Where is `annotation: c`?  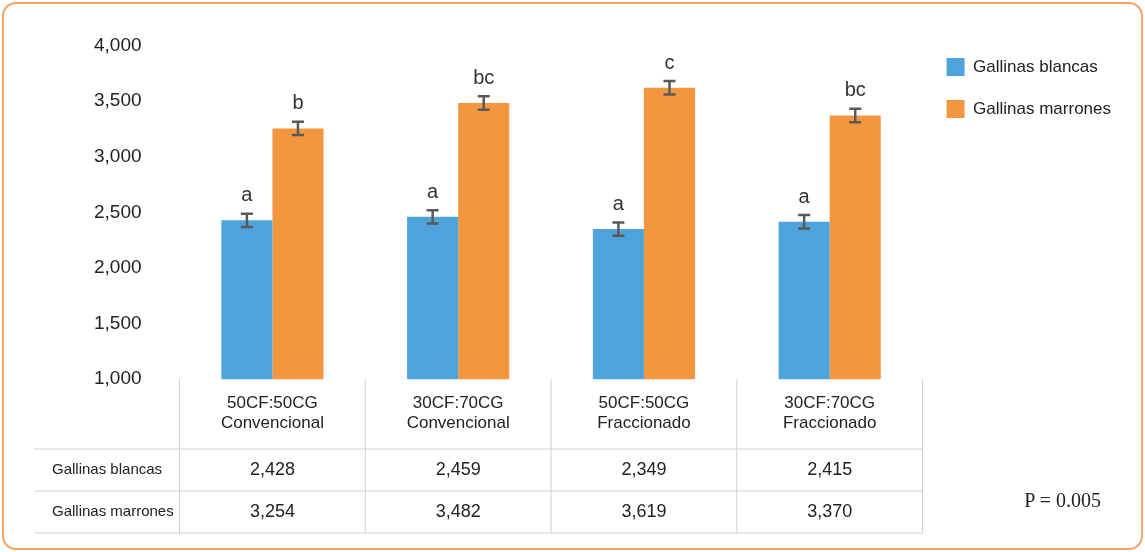
annotation: c is located at coordinates (669, 61).